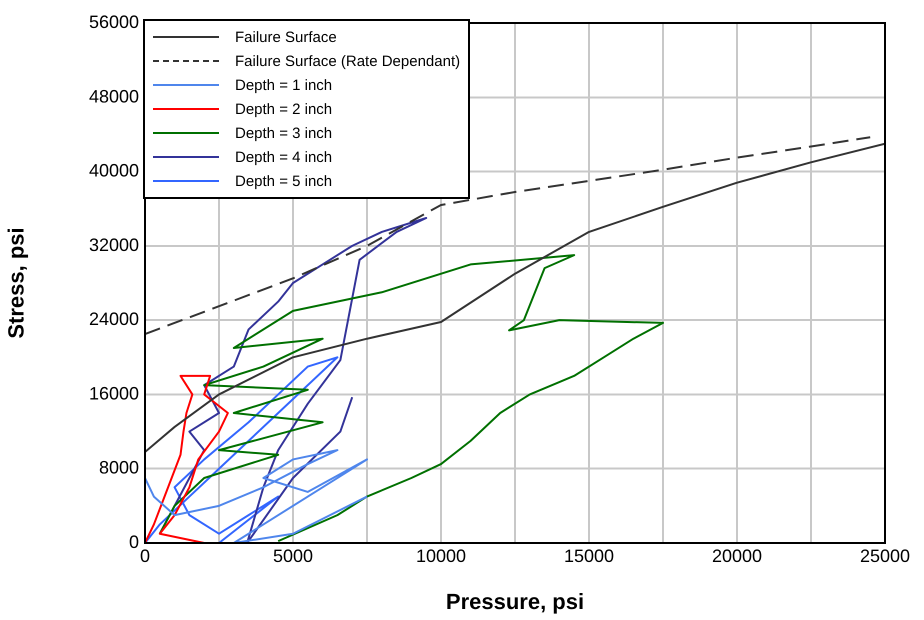 The height and width of the screenshot is (620, 924). I want to click on x-tick-label: 20000, so click(737, 556).